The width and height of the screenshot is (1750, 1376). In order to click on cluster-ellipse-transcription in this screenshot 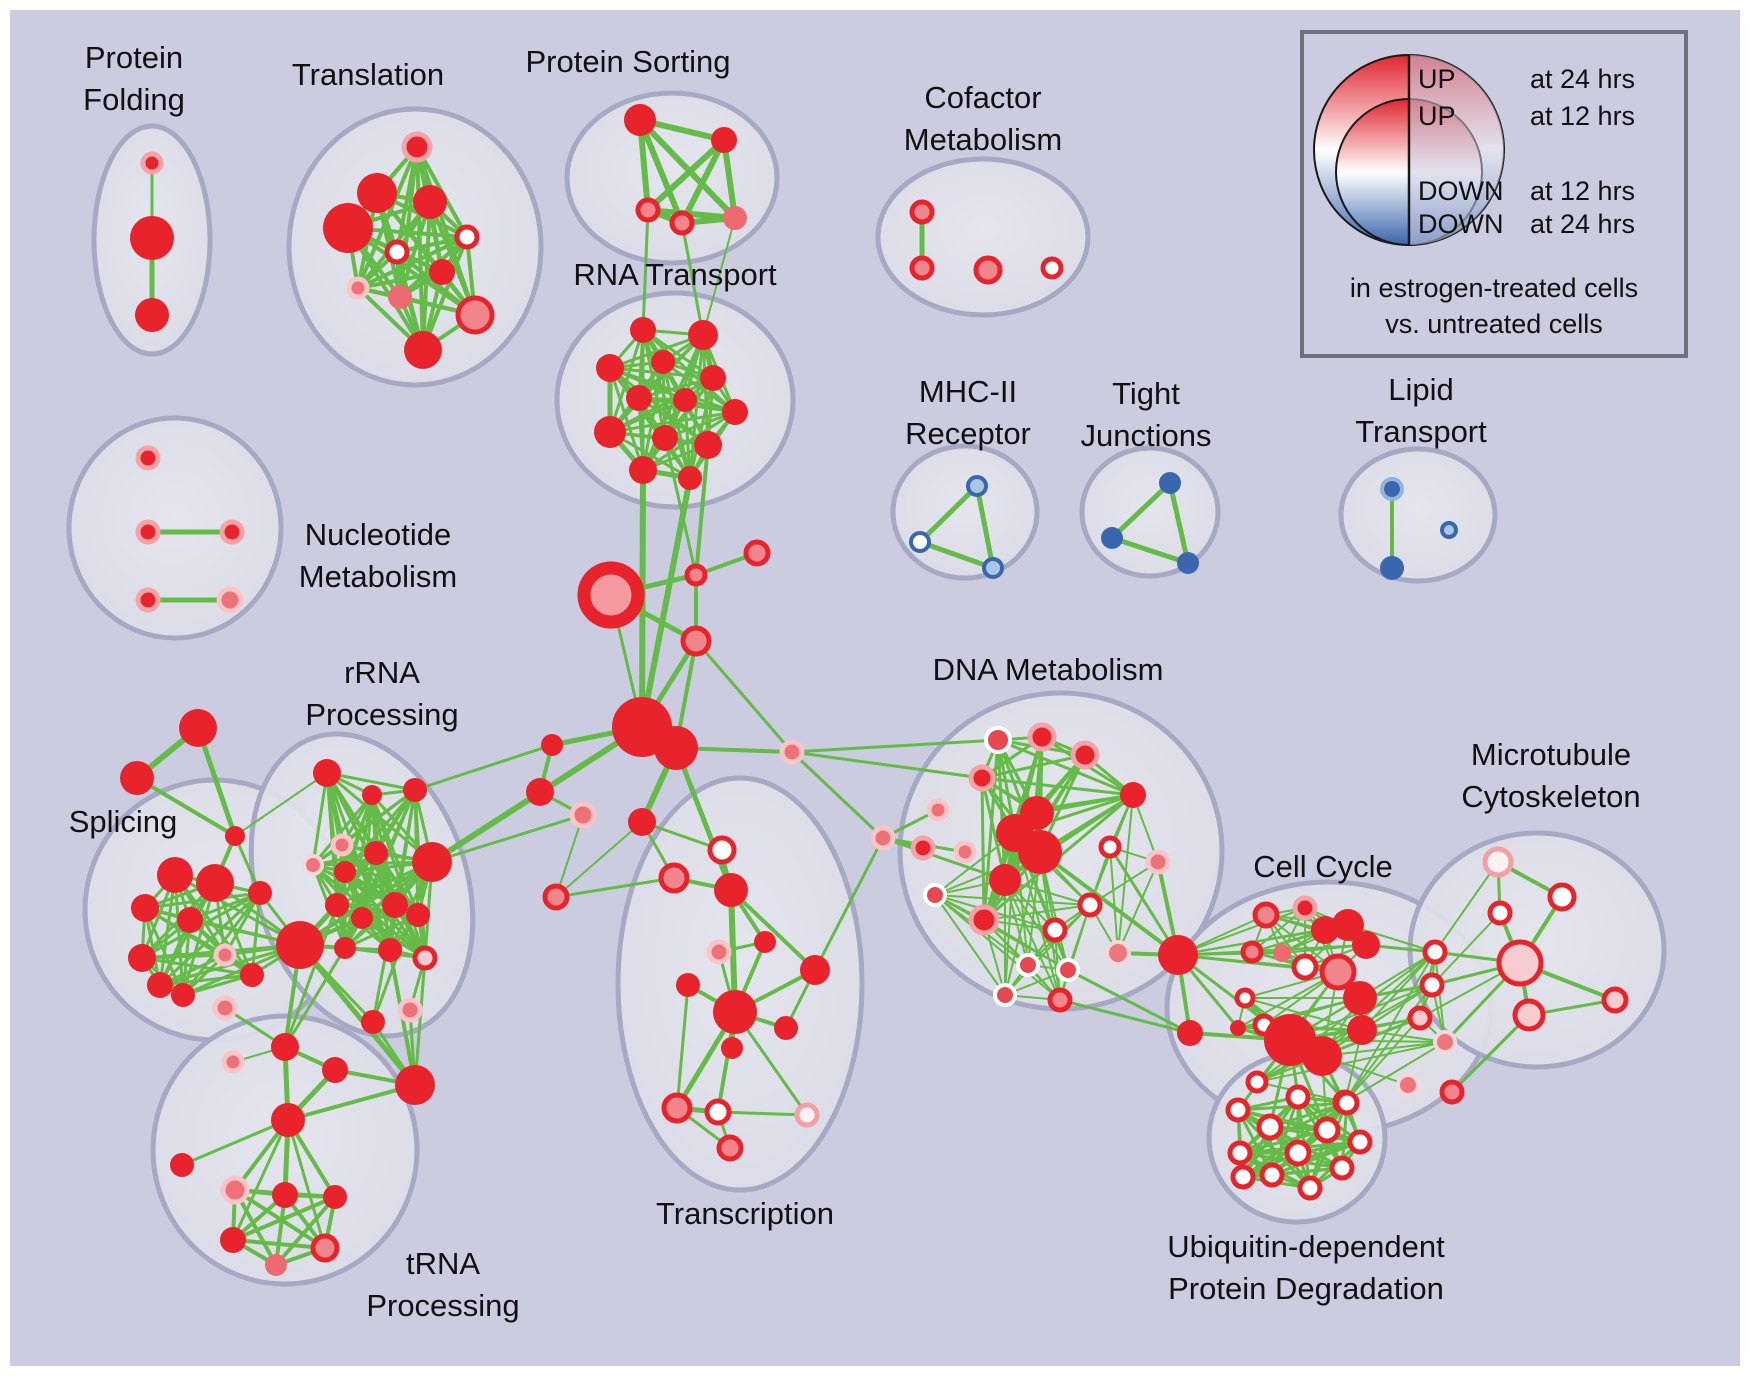, I will do `click(740, 984)`.